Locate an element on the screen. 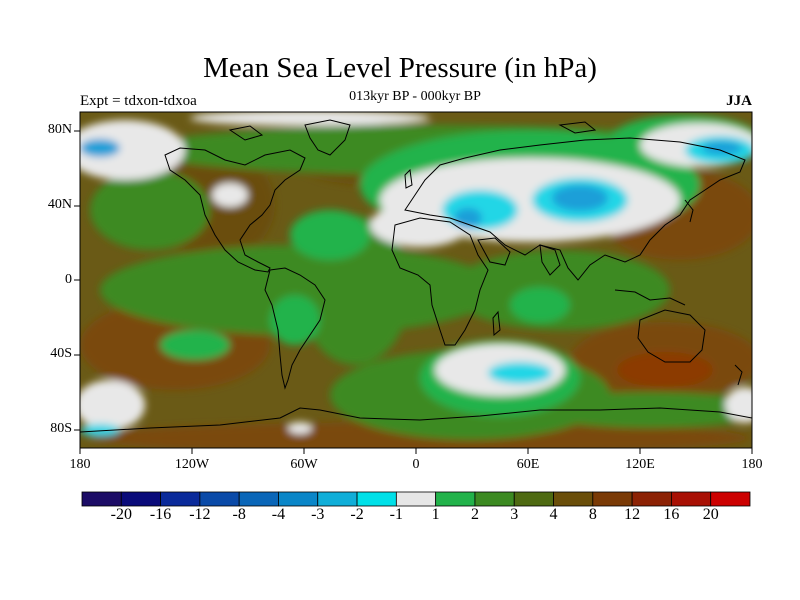 The width and height of the screenshot is (800, 600). green-pacific-nw is located at coordinates (150, 210).